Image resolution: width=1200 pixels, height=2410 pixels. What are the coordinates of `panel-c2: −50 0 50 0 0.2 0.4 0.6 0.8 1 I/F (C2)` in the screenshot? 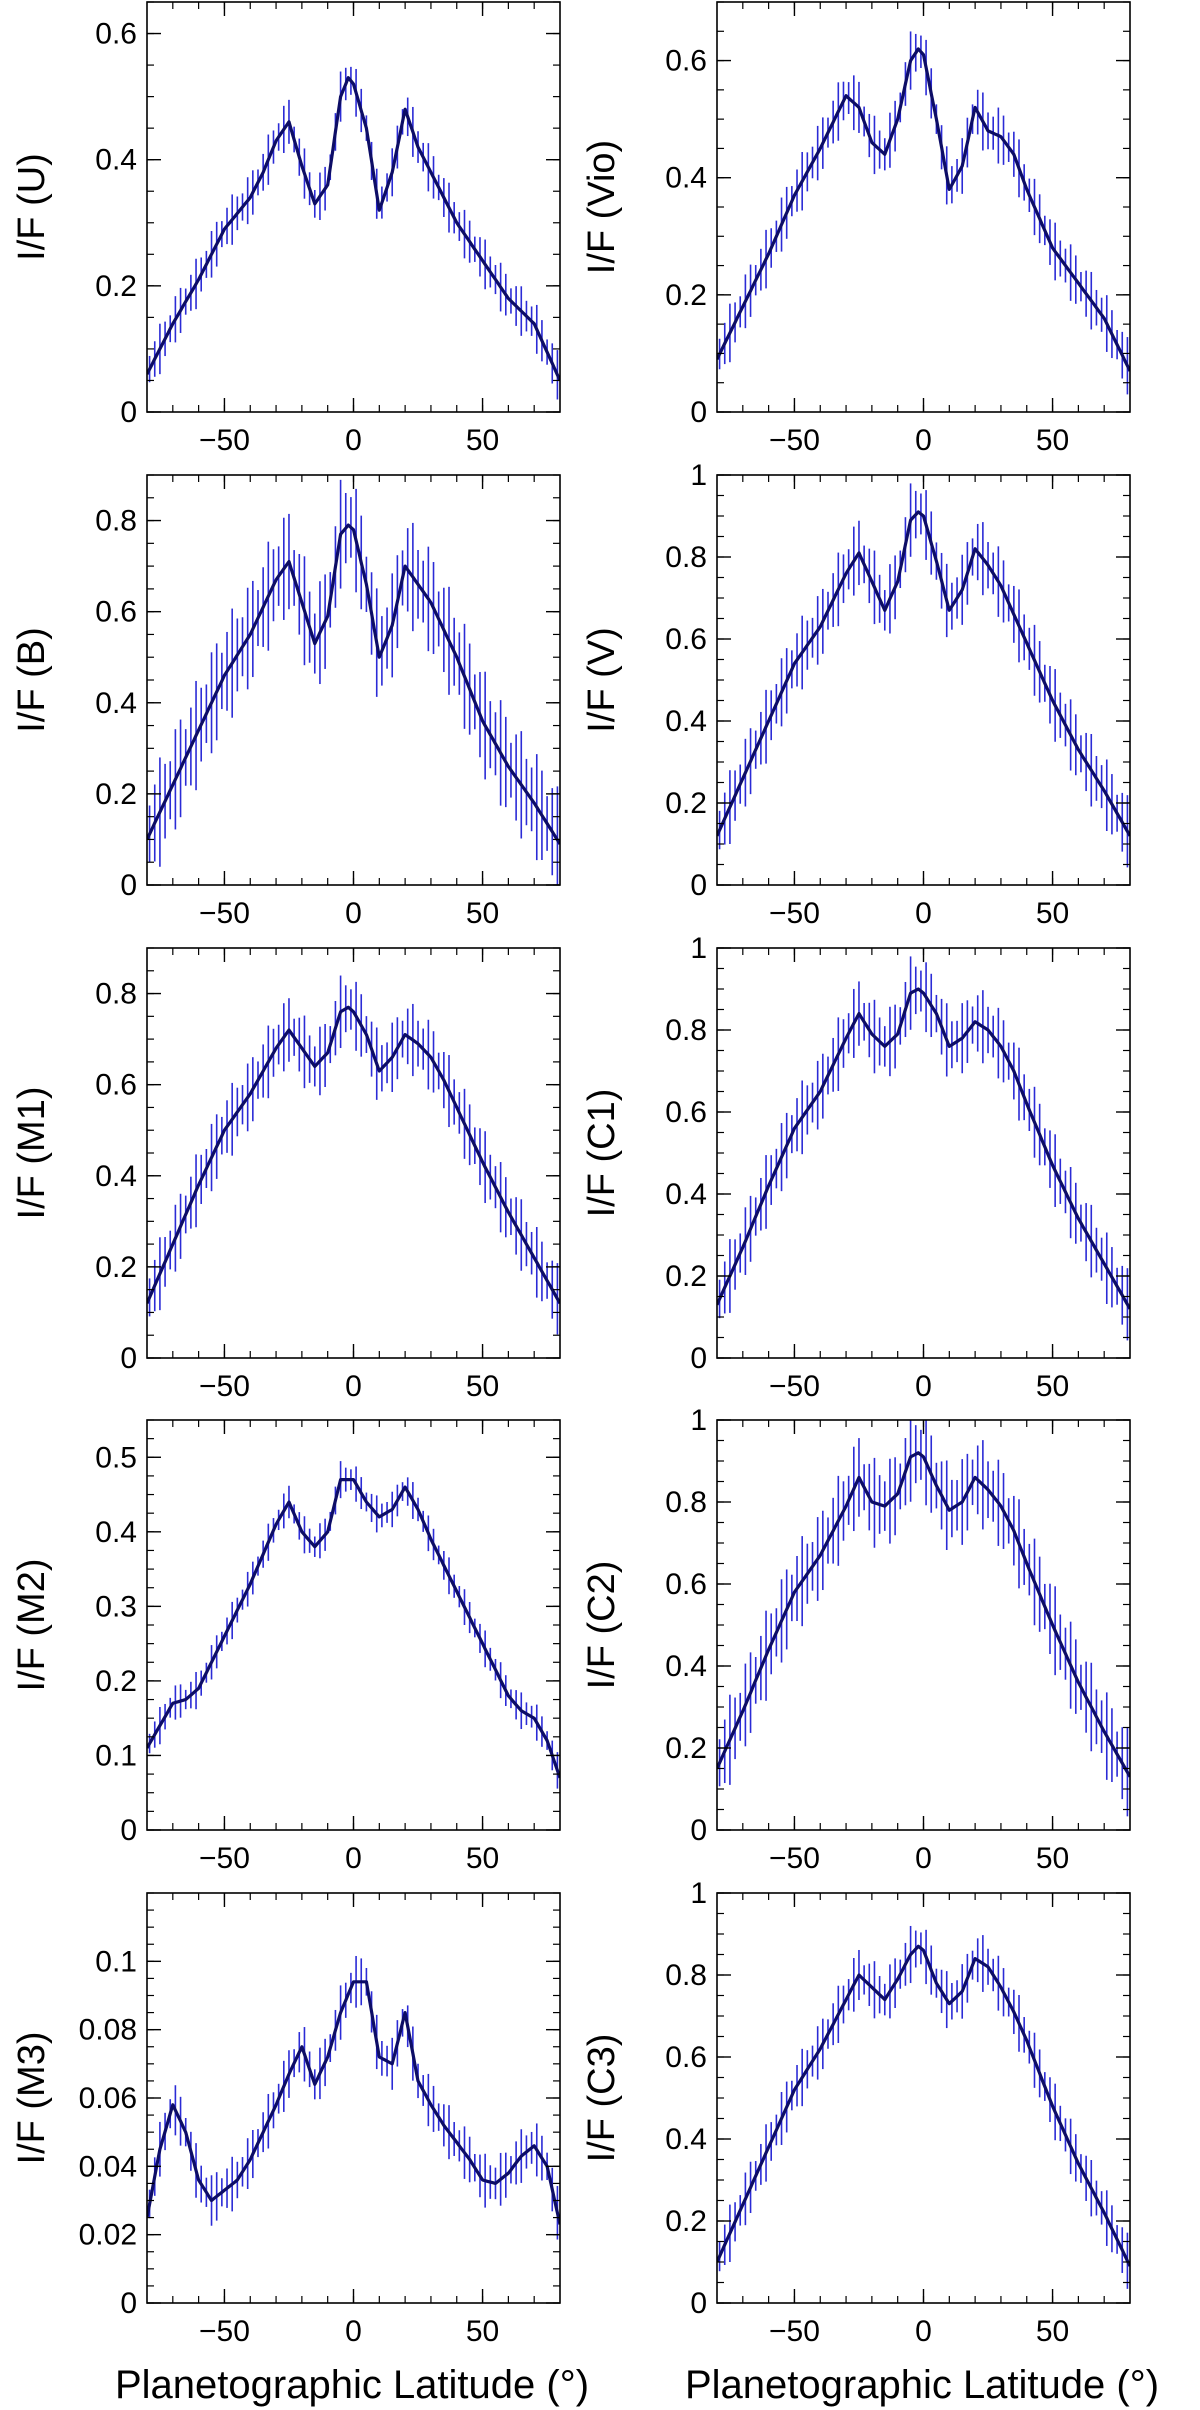 It's located at (856, 1639).